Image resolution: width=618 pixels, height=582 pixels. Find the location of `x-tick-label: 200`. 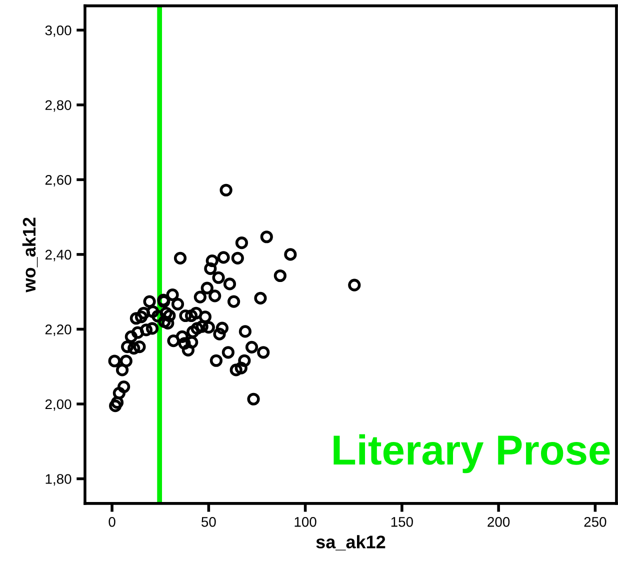

x-tick-label: 200 is located at coordinates (499, 521).